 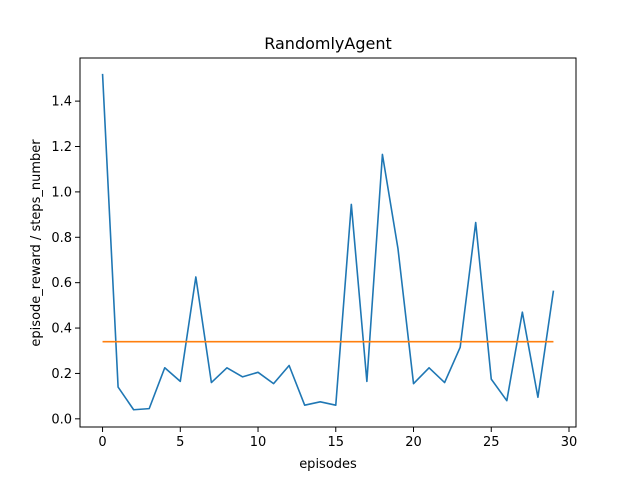 I want to click on x-tick-label: 25, so click(x=491, y=442).